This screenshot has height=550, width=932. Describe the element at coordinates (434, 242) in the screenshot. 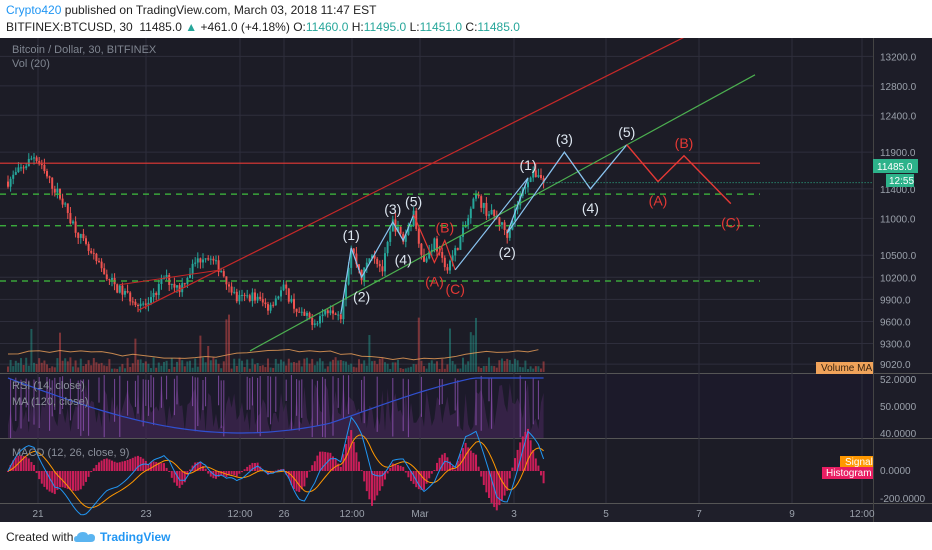

I see `correction-path` at that location.